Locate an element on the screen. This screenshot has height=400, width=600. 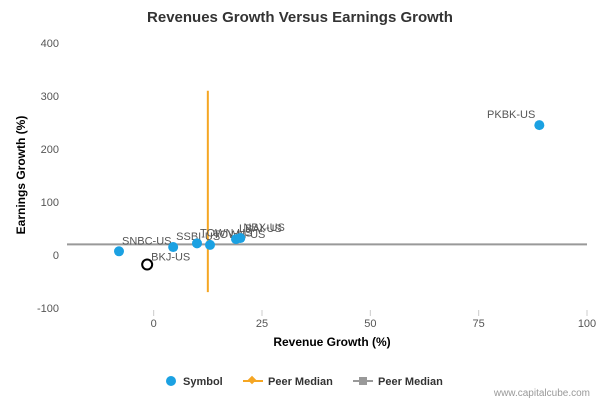
highlight-point is located at coordinates (147, 264).